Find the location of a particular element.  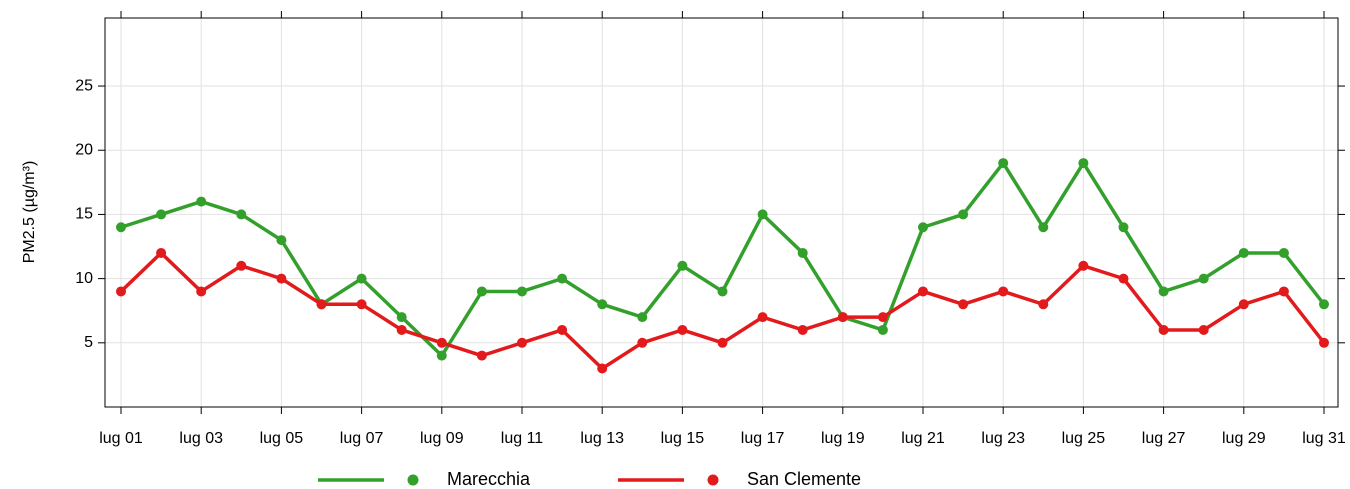

y-tick-label: 10 is located at coordinates (84, 278).